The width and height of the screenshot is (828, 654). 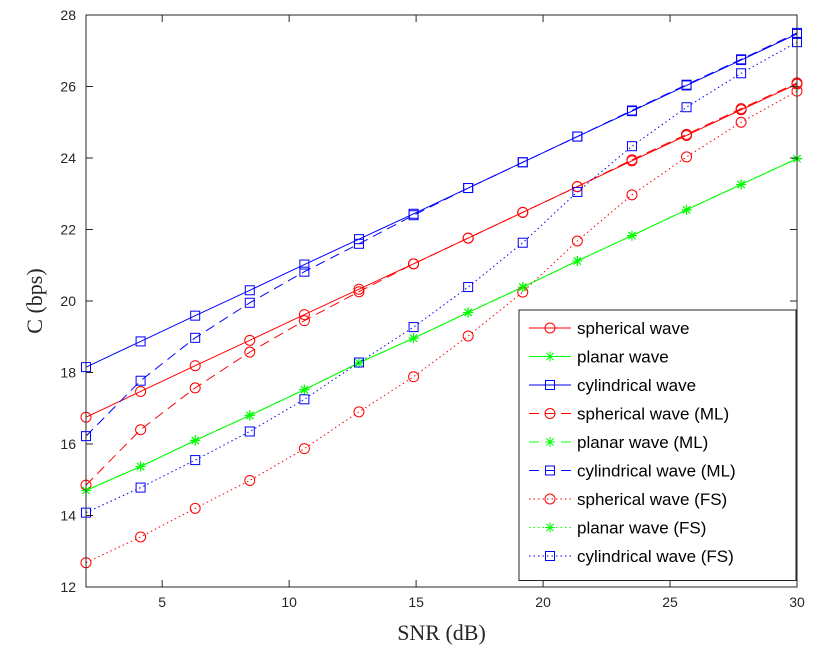 I want to click on x-tick-label: 15, so click(x=416, y=602).